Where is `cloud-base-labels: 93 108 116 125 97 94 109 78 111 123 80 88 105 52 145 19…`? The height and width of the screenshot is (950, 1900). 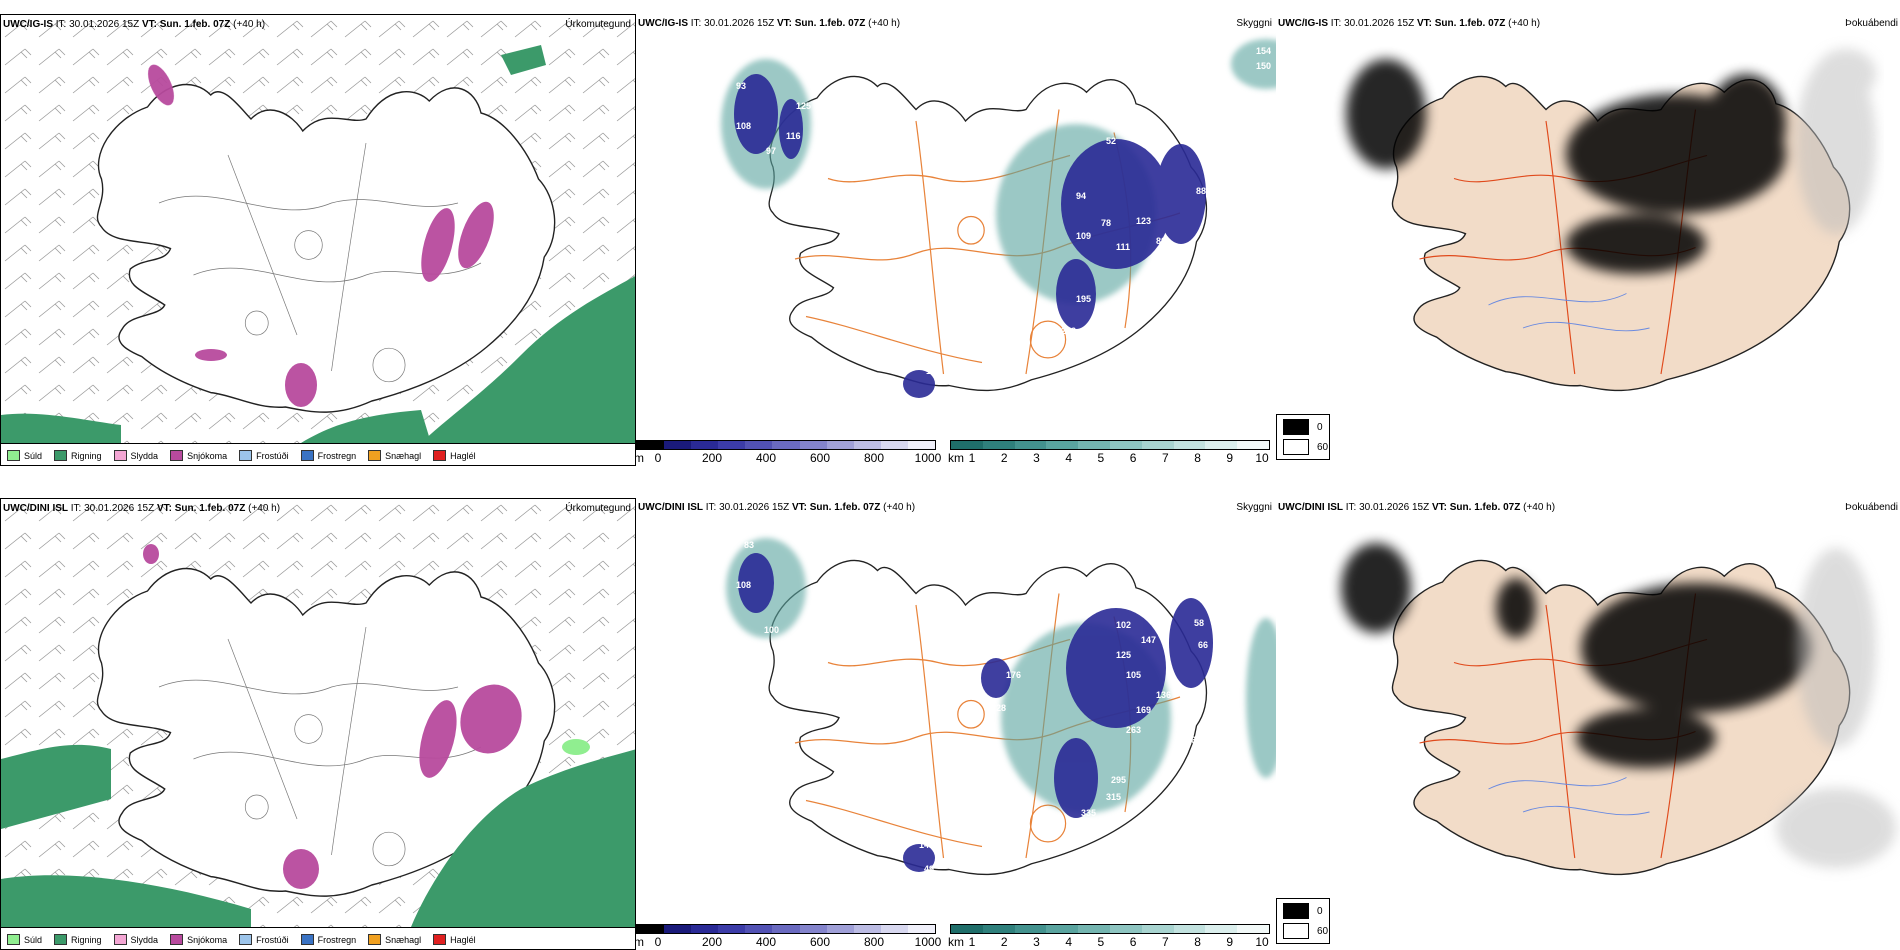
cloud-base-labels: 93 108 116 125 97 94 109 78 111 123 80 88 105 52 145 19… is located at coordinates (1003, 225).